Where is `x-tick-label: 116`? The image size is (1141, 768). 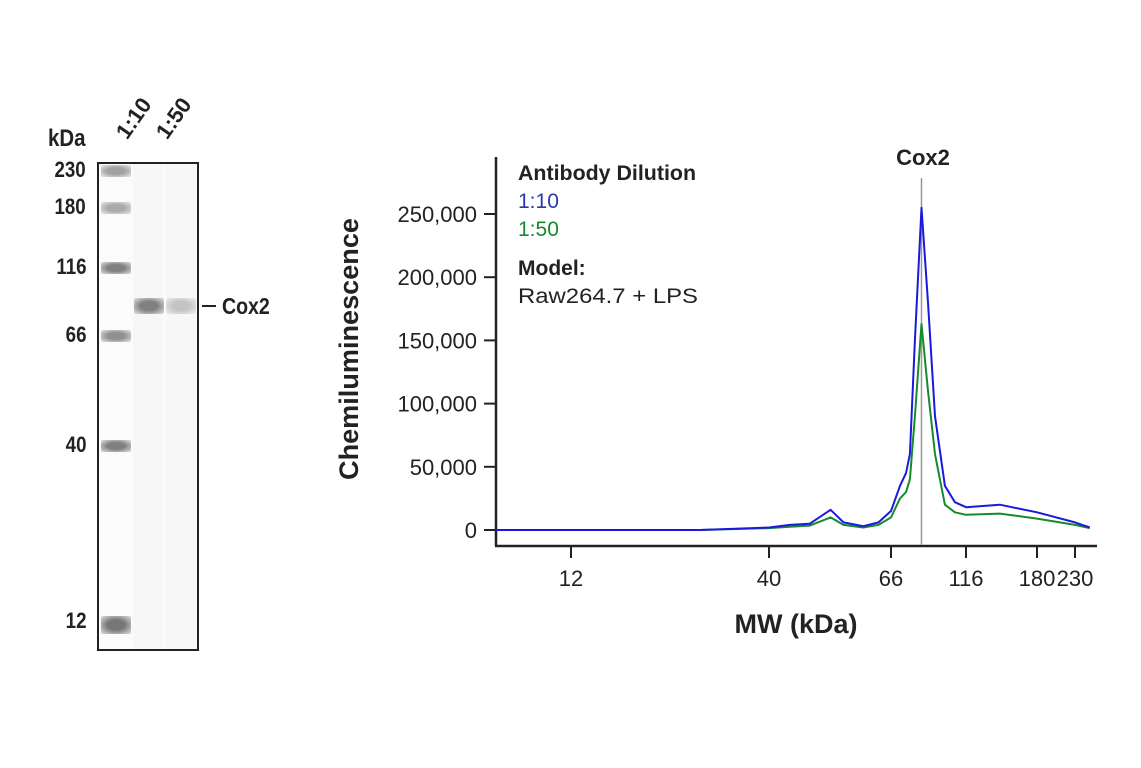
x-tick-label: 116 is located at coordinates (965, 578).